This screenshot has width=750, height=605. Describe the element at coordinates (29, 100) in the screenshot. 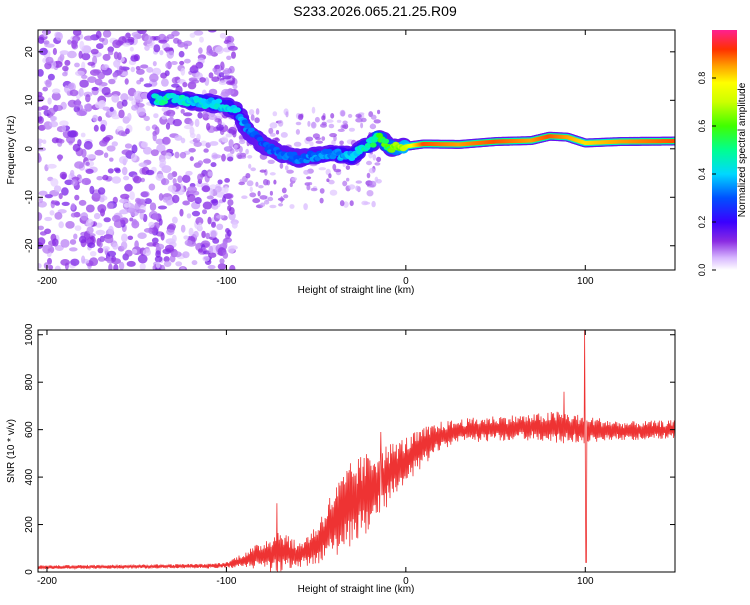

I see `spectrogram-y-tick-label: 10` at that location.